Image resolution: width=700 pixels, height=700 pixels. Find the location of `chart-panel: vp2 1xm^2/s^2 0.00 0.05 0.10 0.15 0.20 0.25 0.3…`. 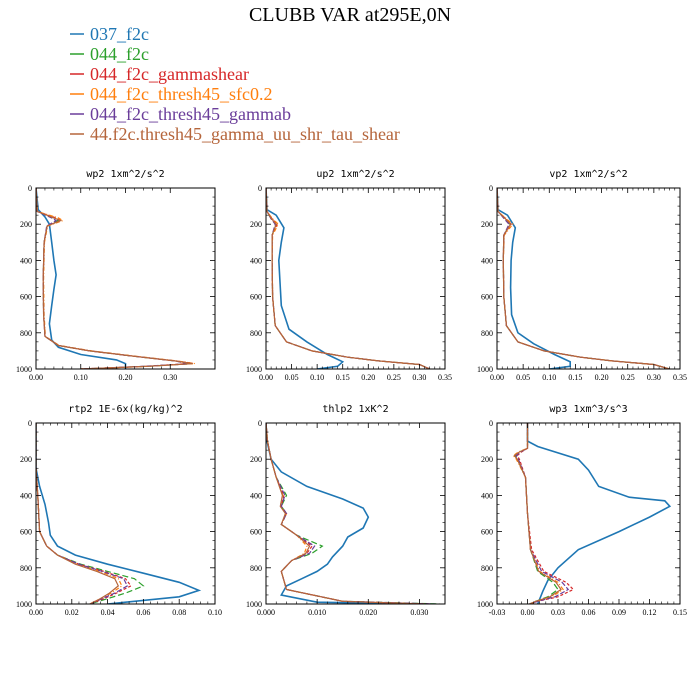

chart-panel: vp2 1xm^2/s^2 0.00 0.05 0.10 0.15 0.20 0.25 0.3… is located at coordinates (582, 275).